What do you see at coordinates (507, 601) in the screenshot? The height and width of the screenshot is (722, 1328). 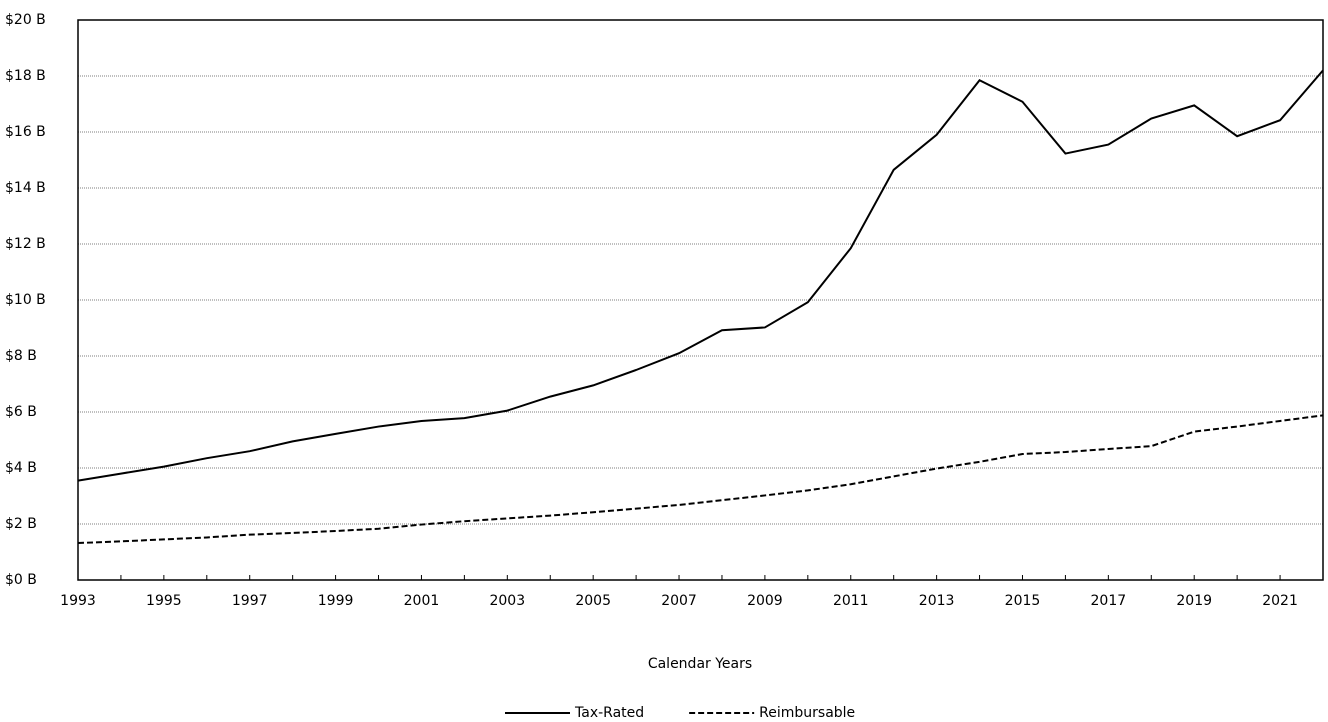 I see `x-tick-label: 2003` at bounding box center [507, 601].